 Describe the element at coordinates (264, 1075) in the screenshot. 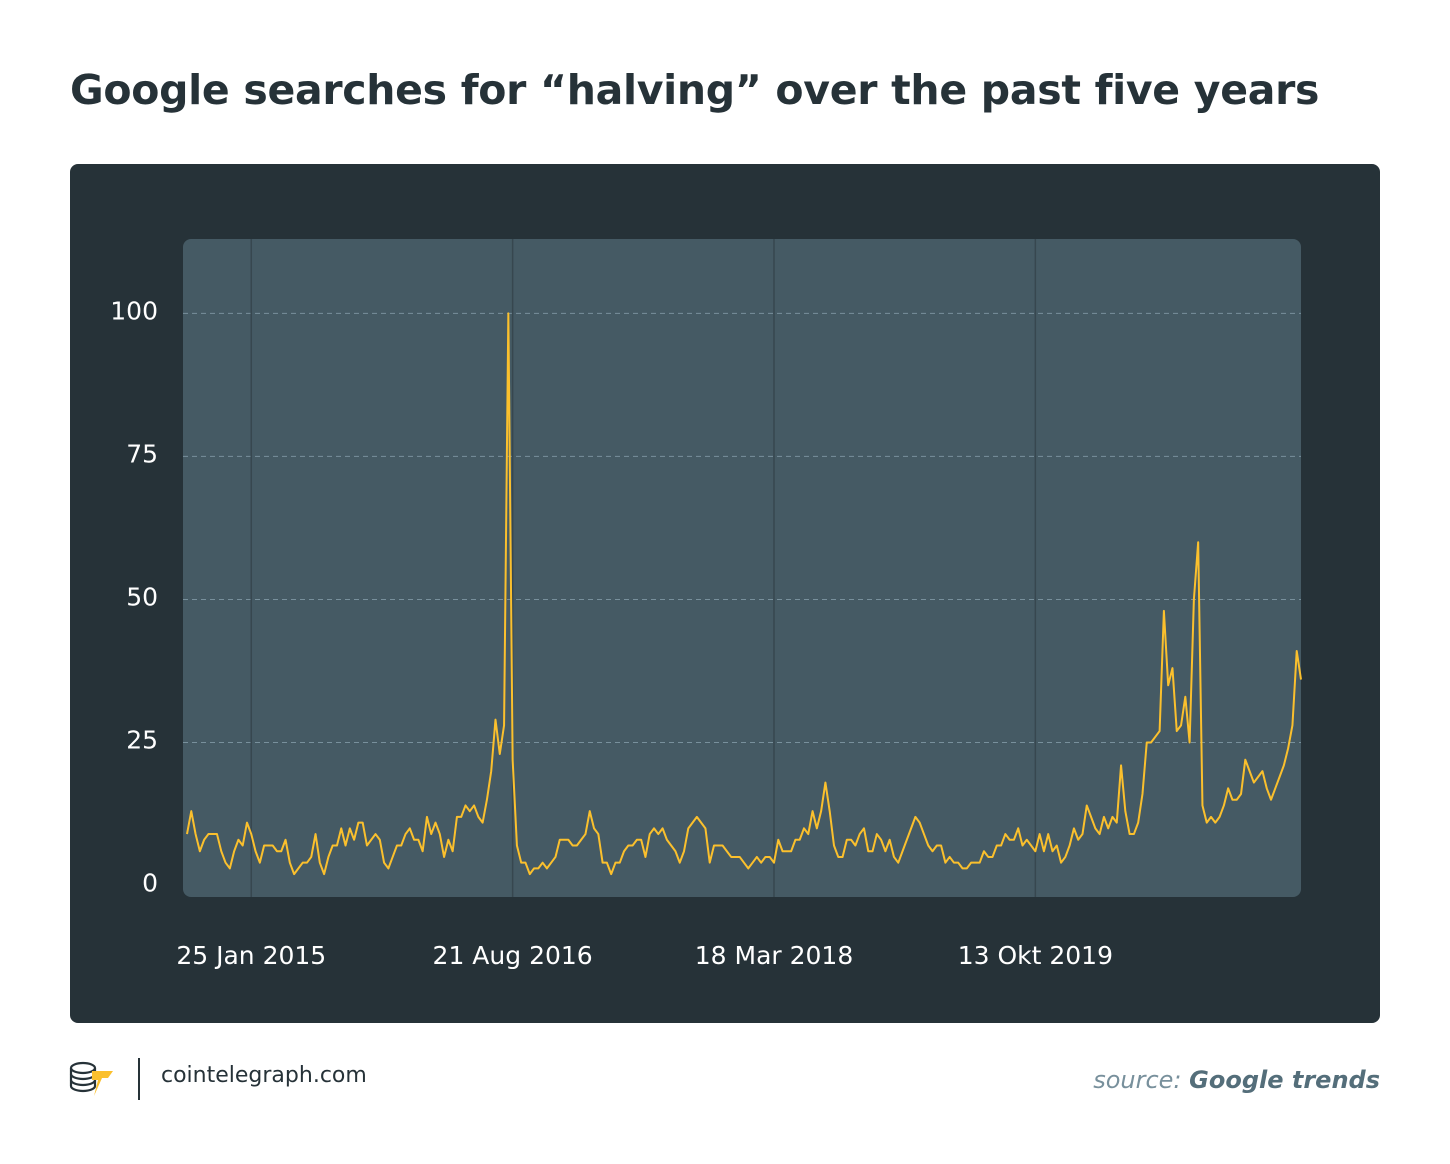

I see `site-name: cointelegraph.com` at that location.